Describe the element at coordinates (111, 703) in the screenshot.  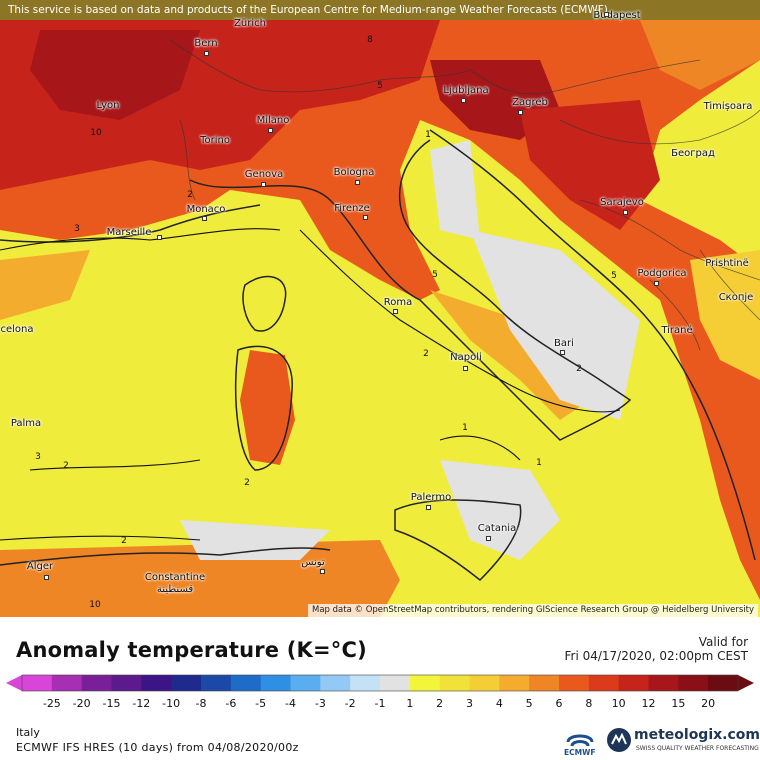
I see `color-scale-tick-label: -15` at that location.